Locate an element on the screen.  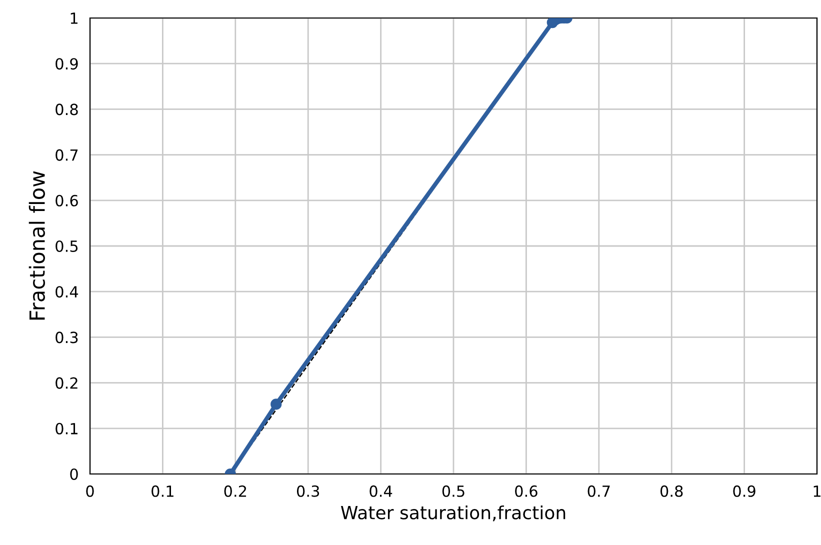
y-tick-label: 0 is located at coordinates (74, 474).